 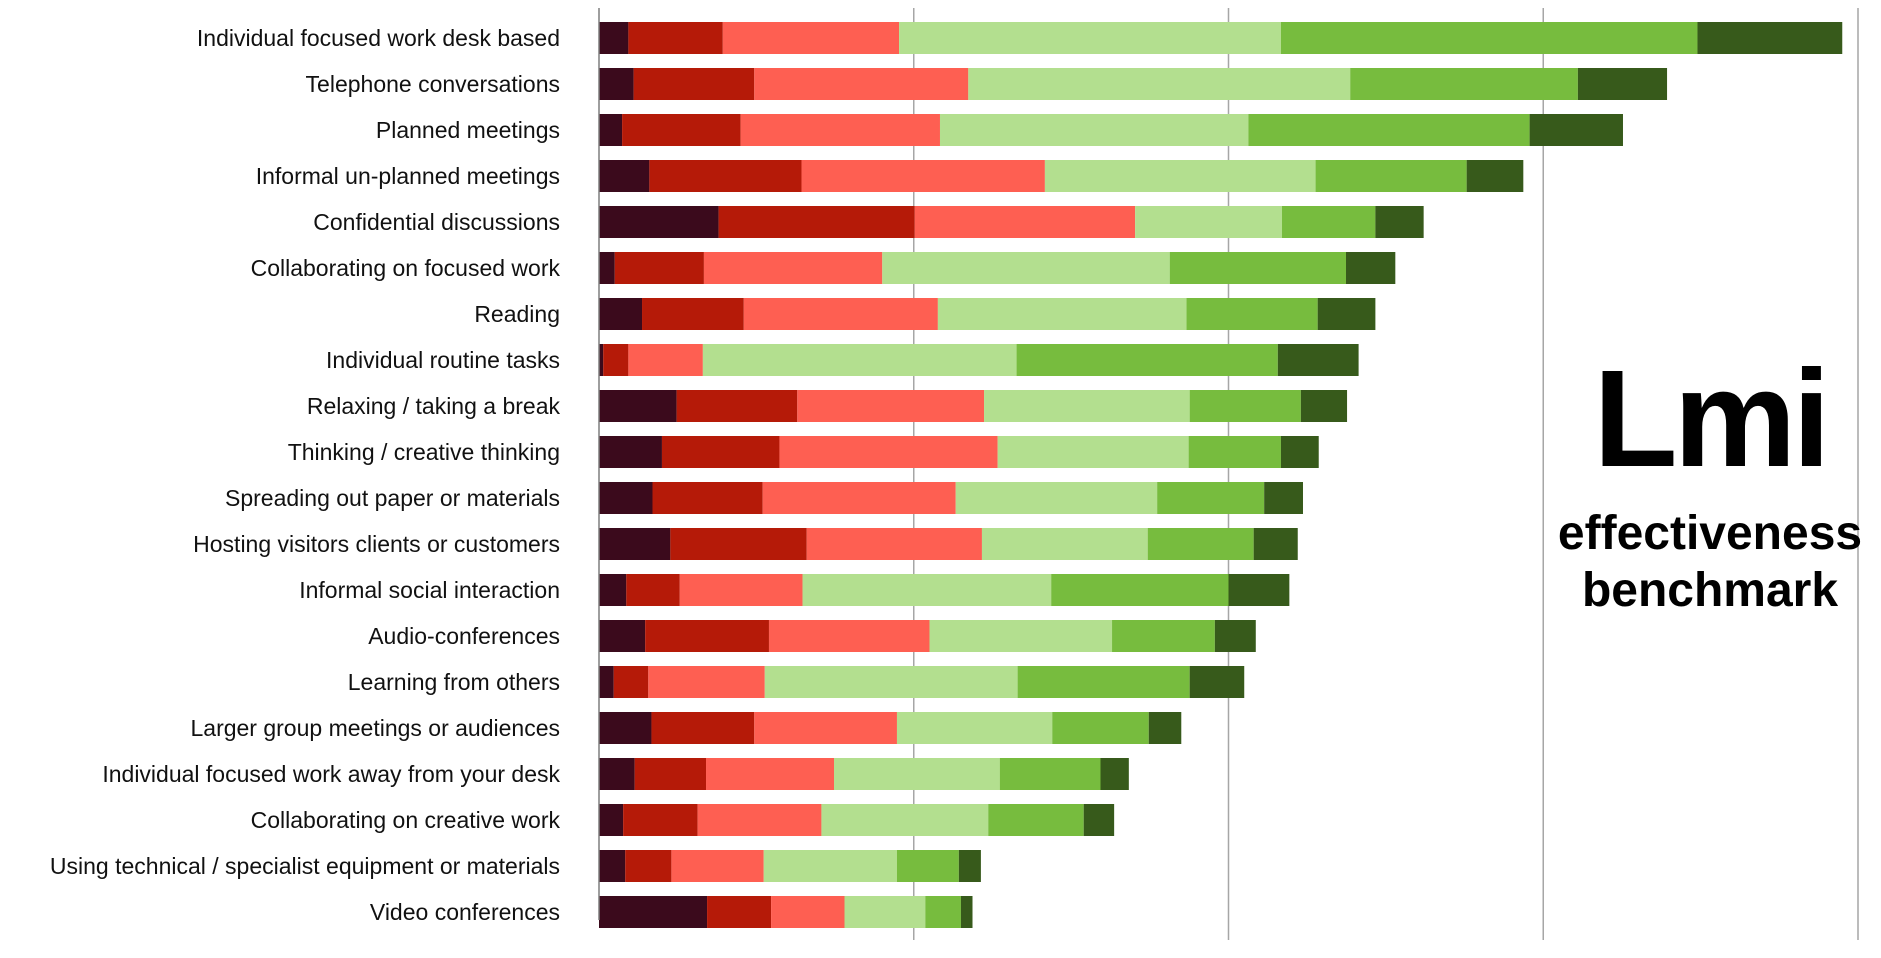 What do you see at coordinates (1711, 419) in the screenshot?
I see `lmi-logo: Lmi` at bounding box center [1711, 419].